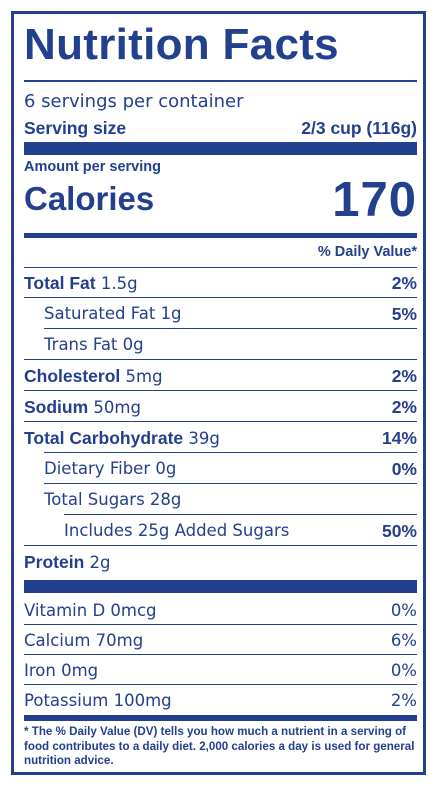 The height and width of the screenshot is (787, 440). I want to click on nutrient-name: Dietary Fiber 0g, so click(110, 468).